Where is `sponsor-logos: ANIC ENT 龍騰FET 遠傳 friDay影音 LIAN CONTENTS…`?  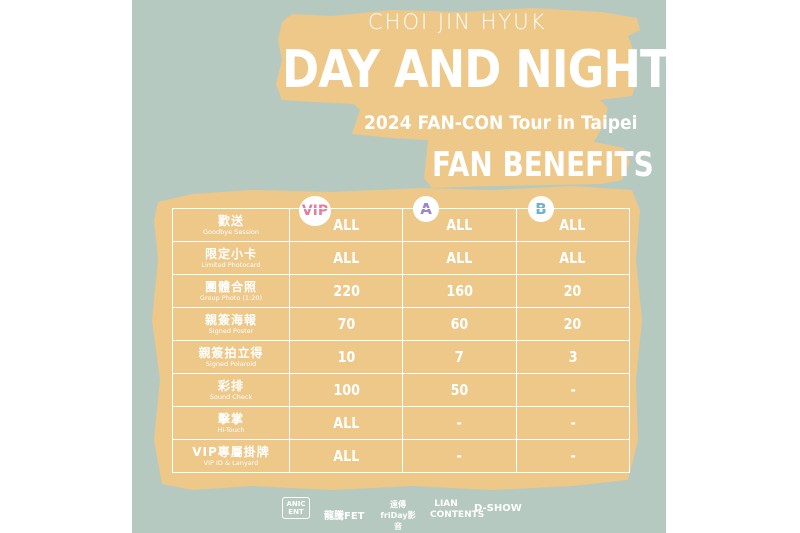
sponsor-logos: ANIC ENT 龍騰FET 遠傳 friDay影音 LIAN CONTENTS… is located at coordinates (407, 514).